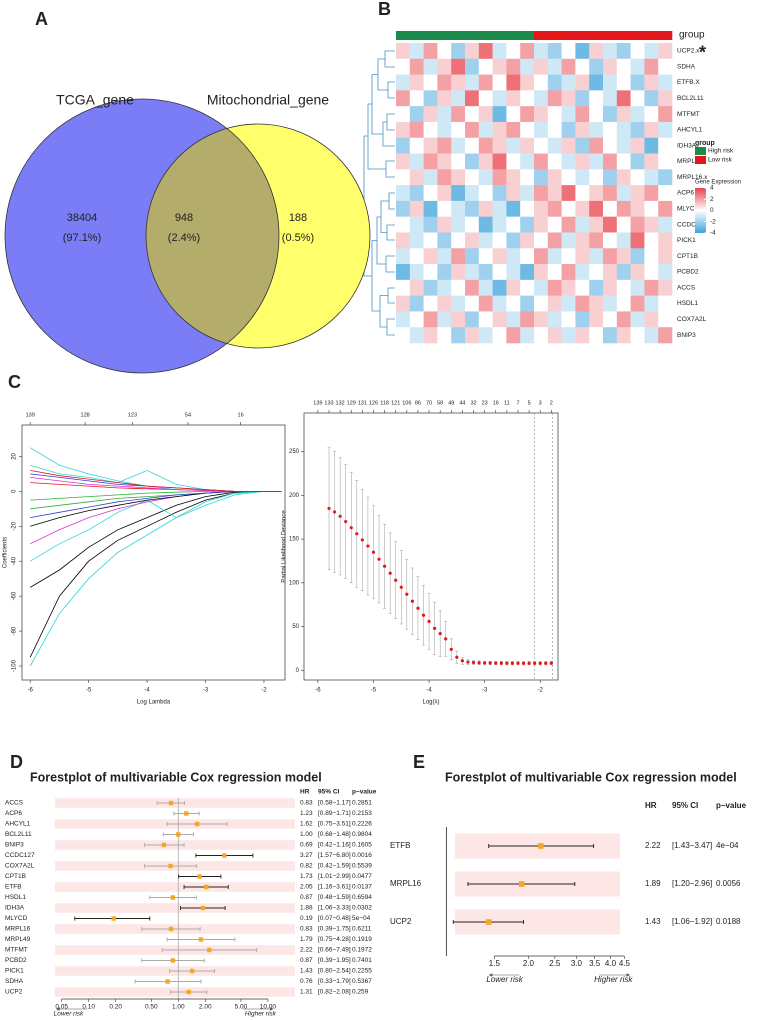 This screenshot has height=1020, width=758. Describe the element at coordinates (334, 992) in the screenshot. I see `ci-label: [0.82−2.08]` at that location.